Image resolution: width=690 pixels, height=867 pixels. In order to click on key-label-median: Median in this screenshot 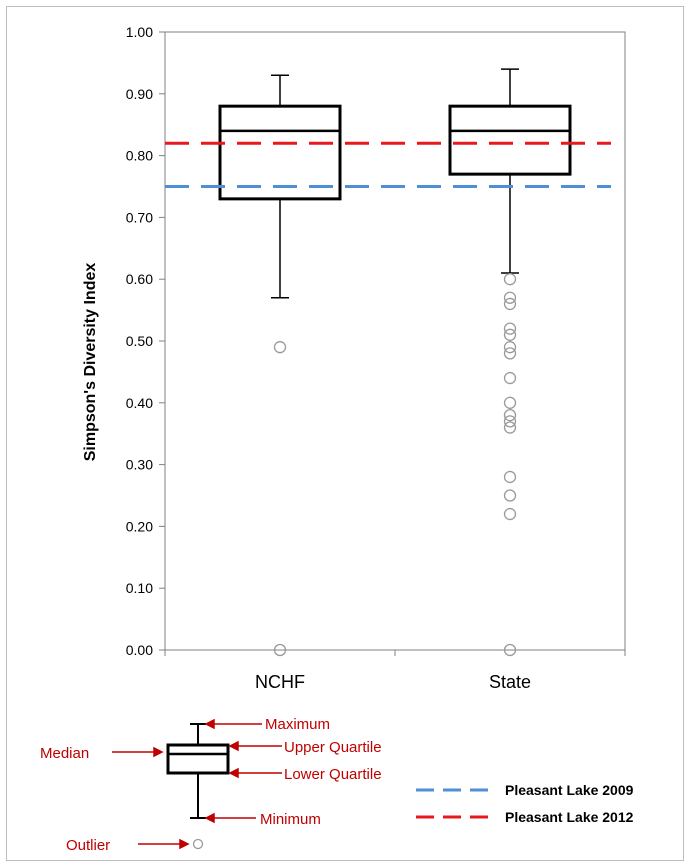, I will do `click(64, 753)`.